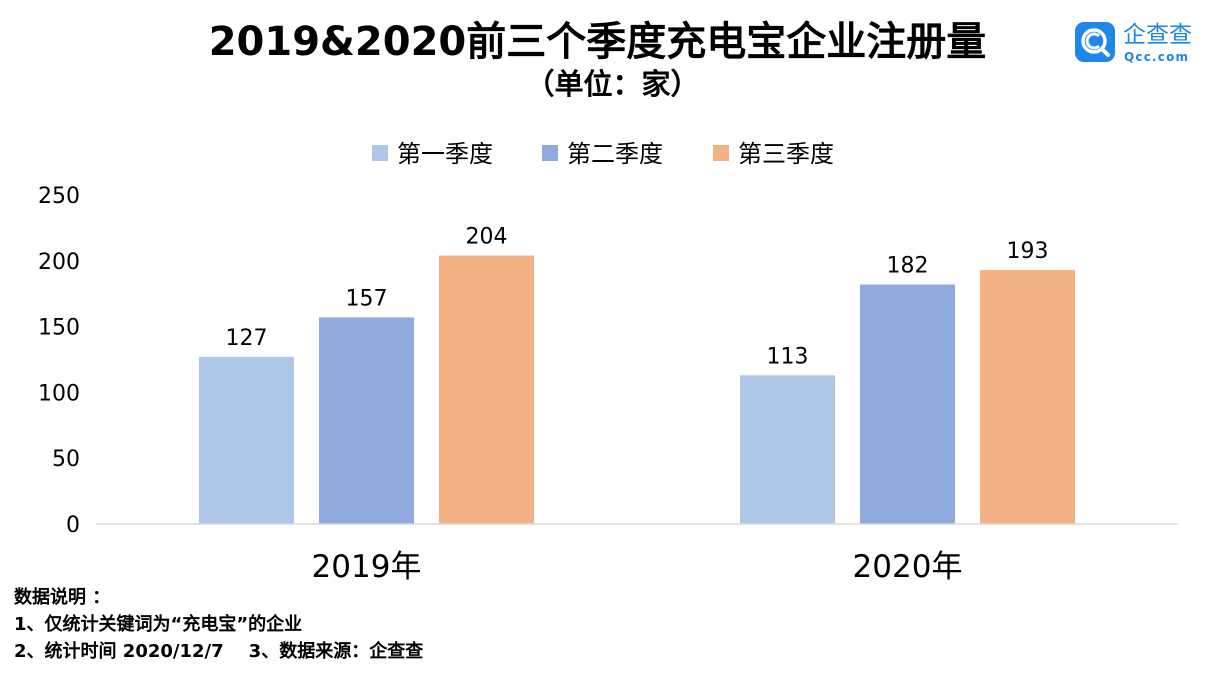  Describe the element at coordinates (908, 265) in the screenshot. I see `data-label-2-2: 182` at that location.